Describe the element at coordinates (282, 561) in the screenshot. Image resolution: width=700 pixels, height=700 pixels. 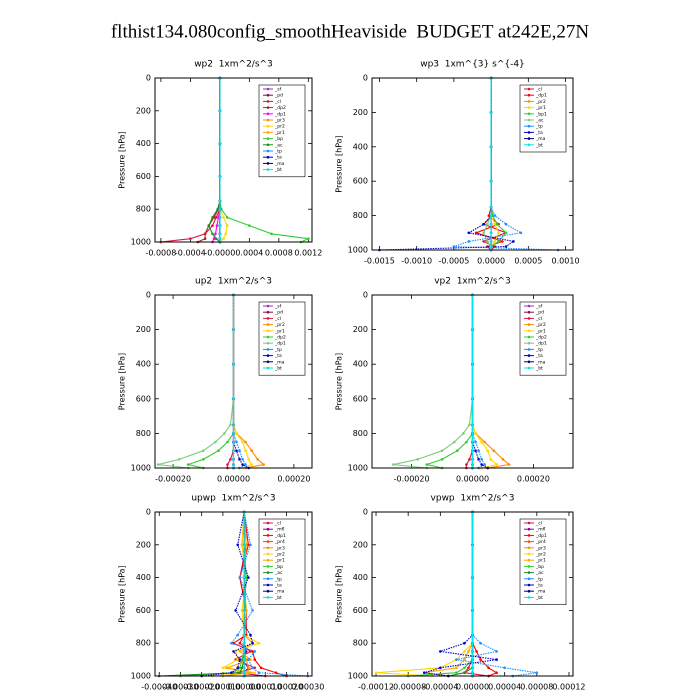
I see `legend-box` at that location.